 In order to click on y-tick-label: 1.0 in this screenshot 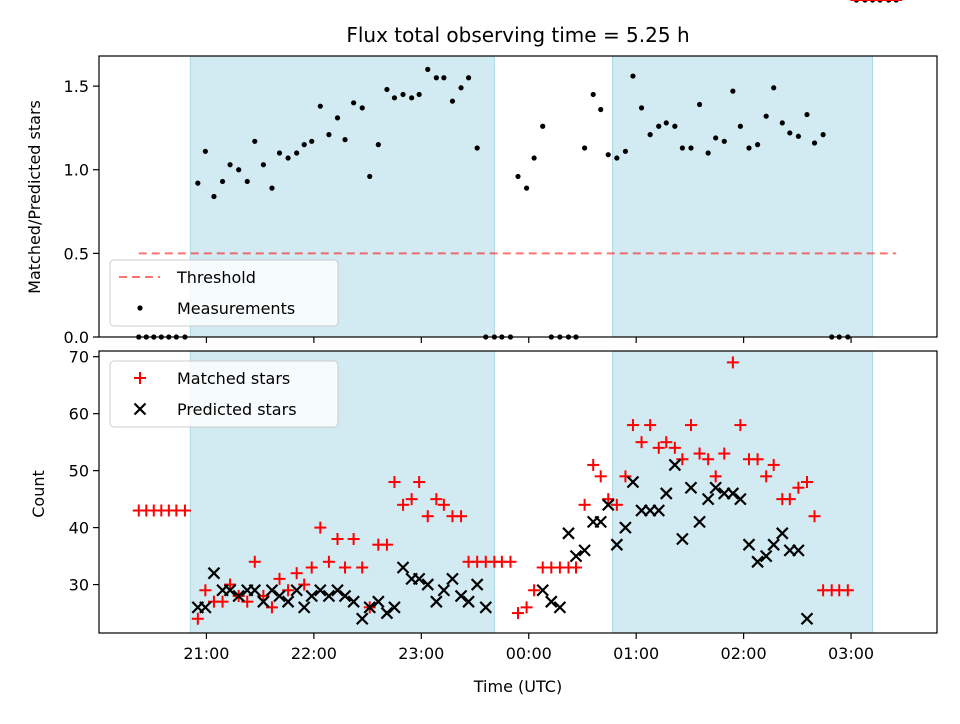, I will do `click(76, 170)`.